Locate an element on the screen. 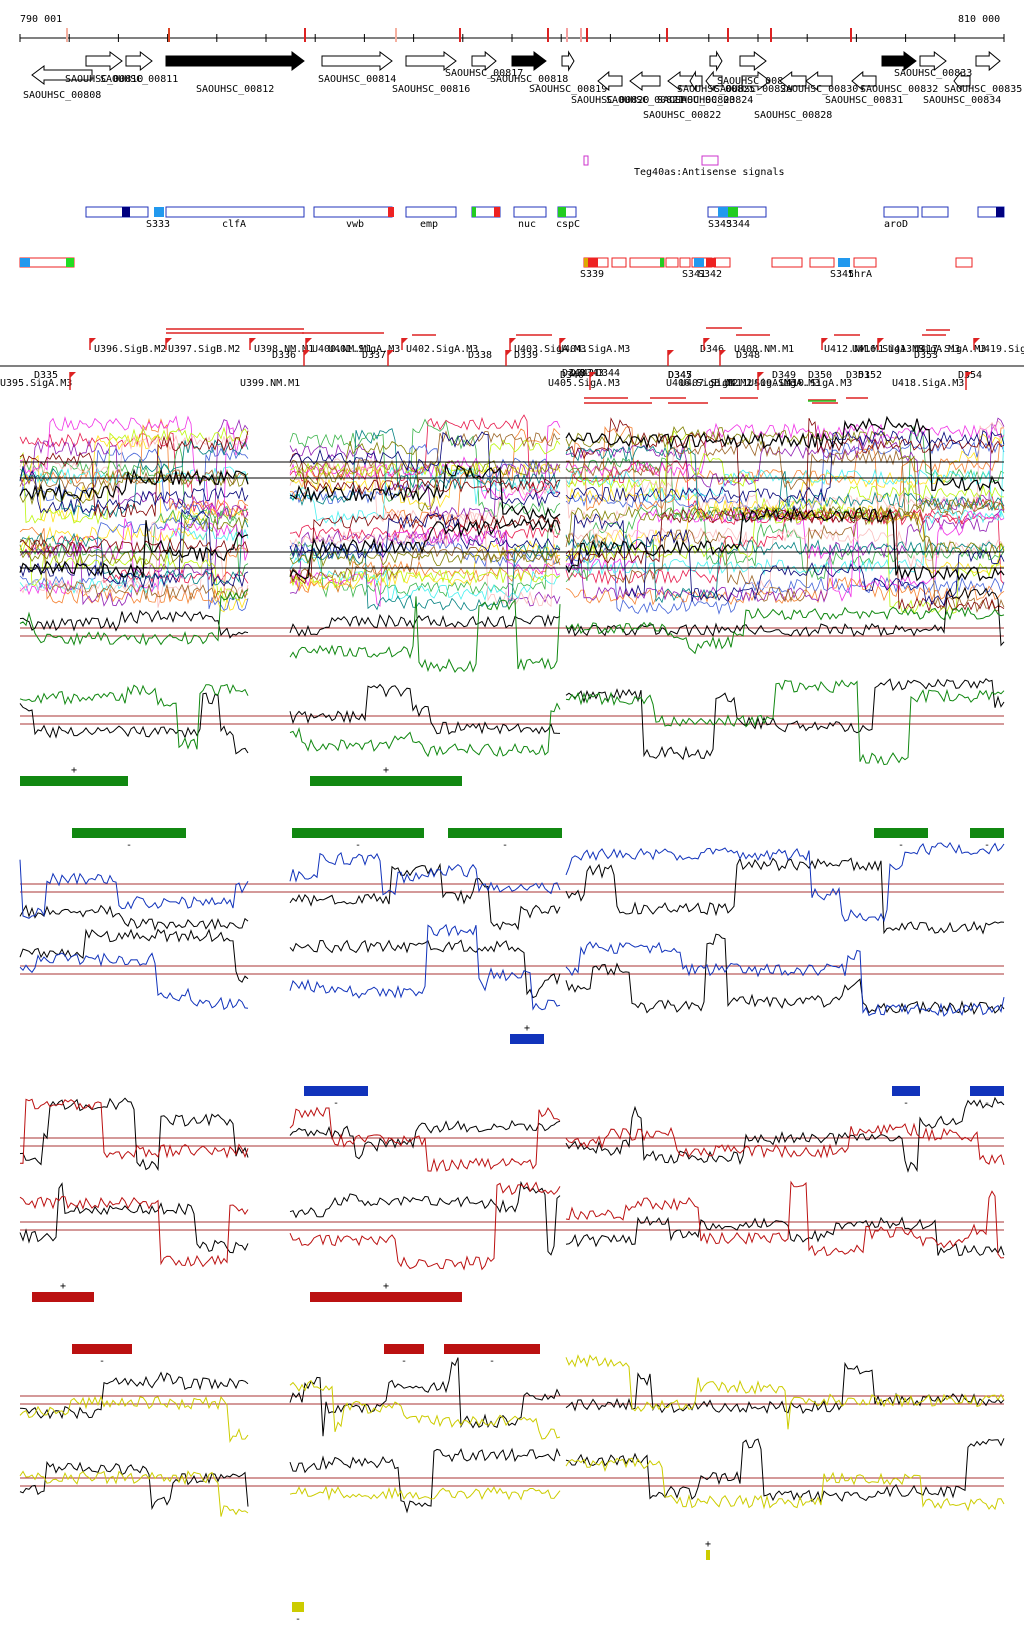 This screenshot has height=1640, width=1024. gene-label: SAOUHSC_00811 is located at coordinates (139, 79).